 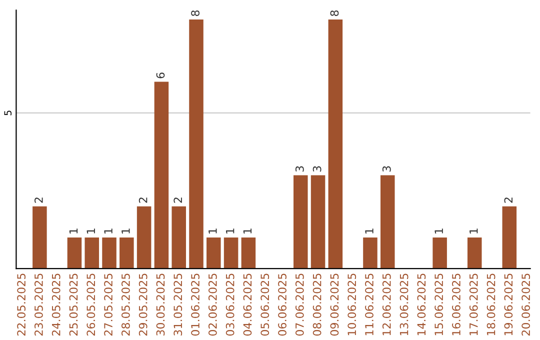 I want to click on x-tick-label: 18.06.2025, so click(x=491, y=305).